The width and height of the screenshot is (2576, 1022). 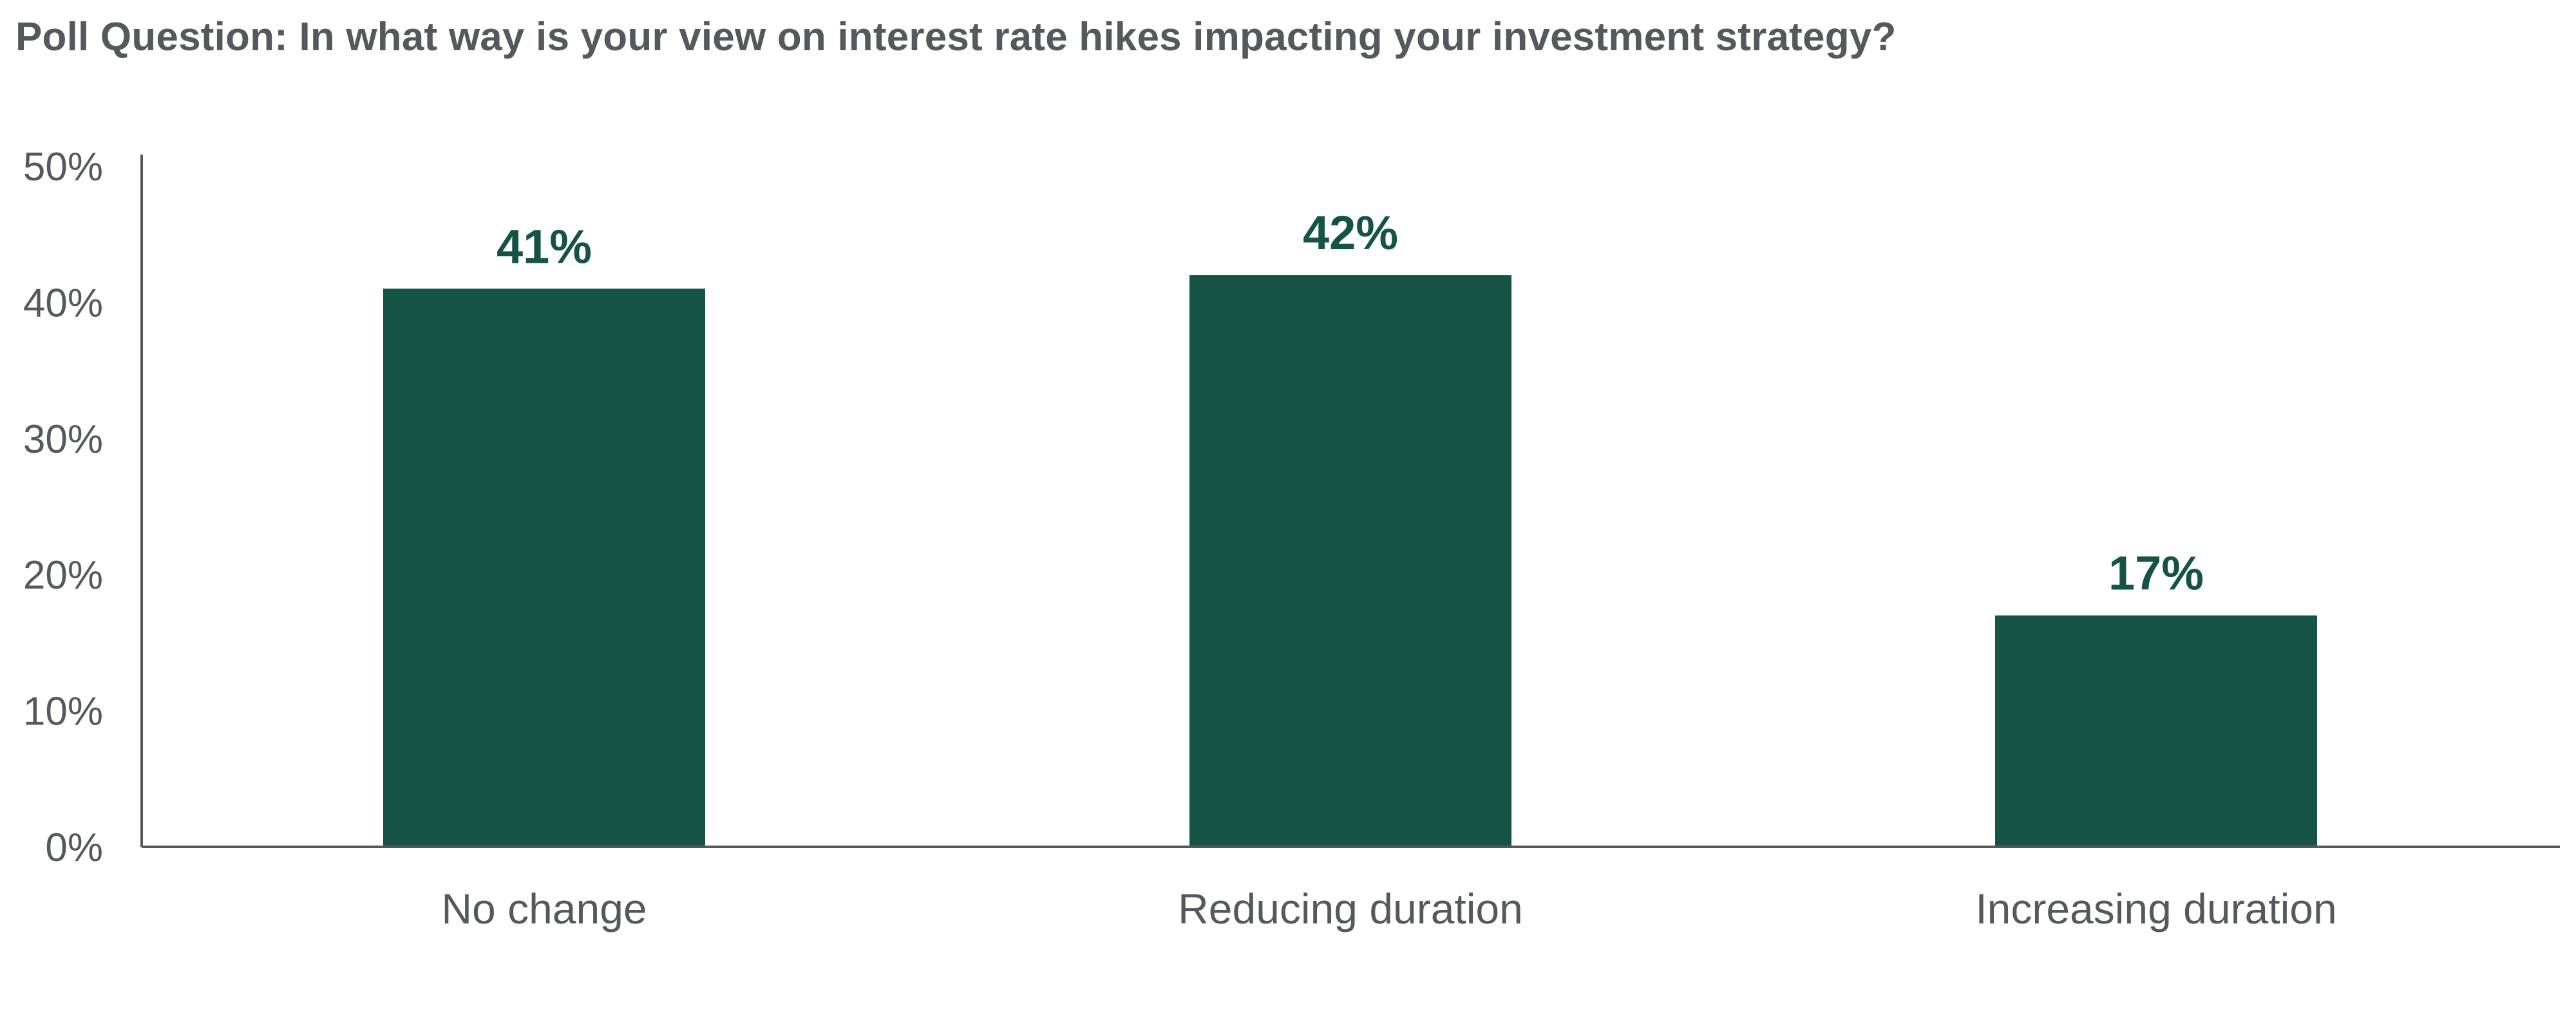 What do you see at coordinates (63, 167) in the screenshot?
I see `y-tick-label: 50%` at bounding box center [63, 167].